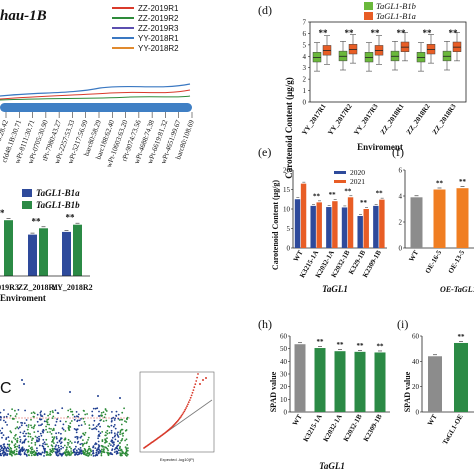  I want to click on c-legend-label: TaGL1-B1a, so click(58, 193).